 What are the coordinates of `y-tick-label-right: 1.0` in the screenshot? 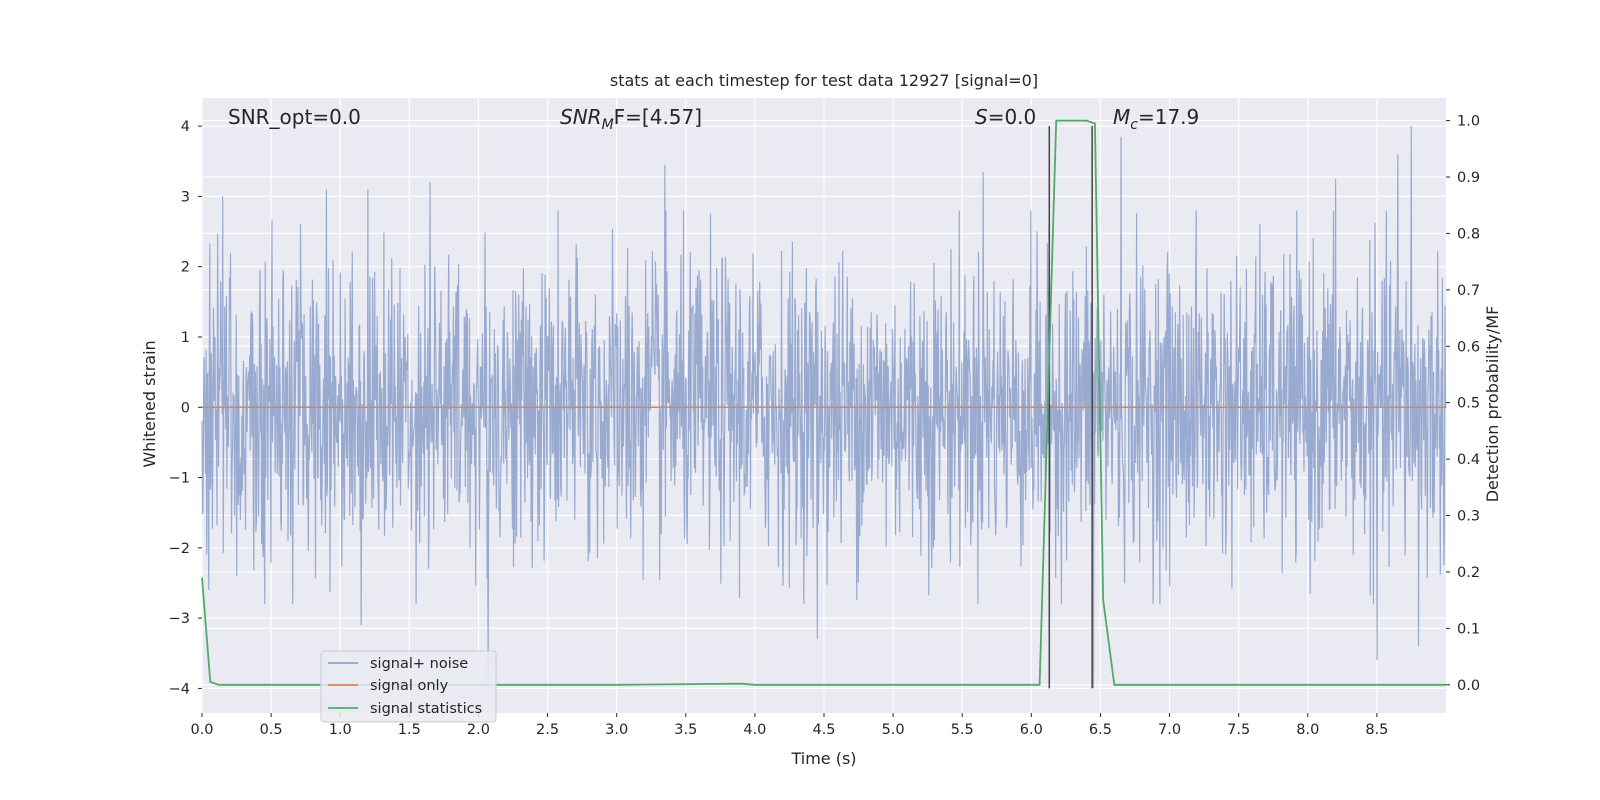 It's located at (1468, 122).